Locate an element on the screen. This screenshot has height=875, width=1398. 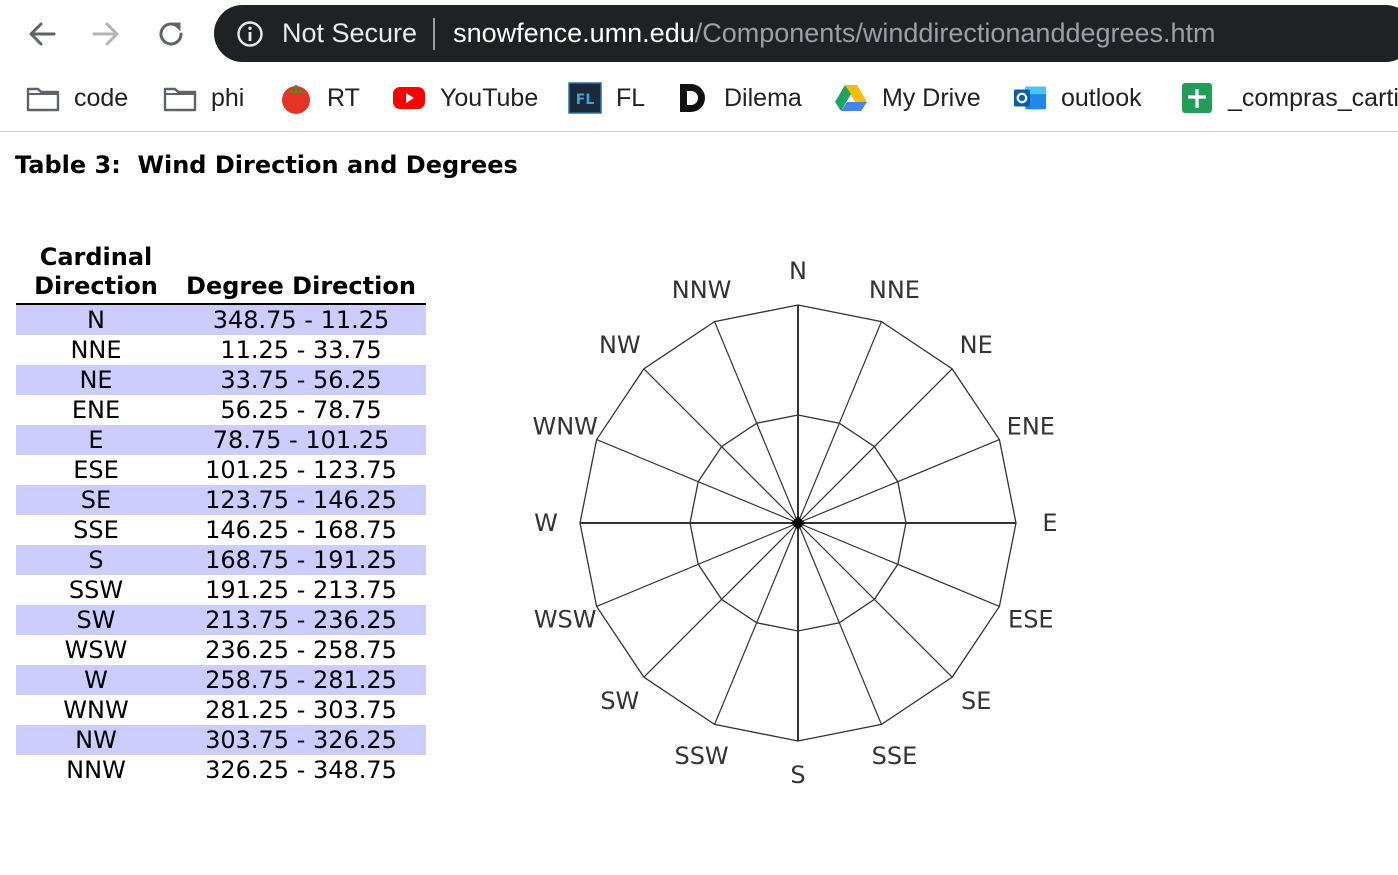
bookmark-label: YouTube is located at coordinates (489, 97).